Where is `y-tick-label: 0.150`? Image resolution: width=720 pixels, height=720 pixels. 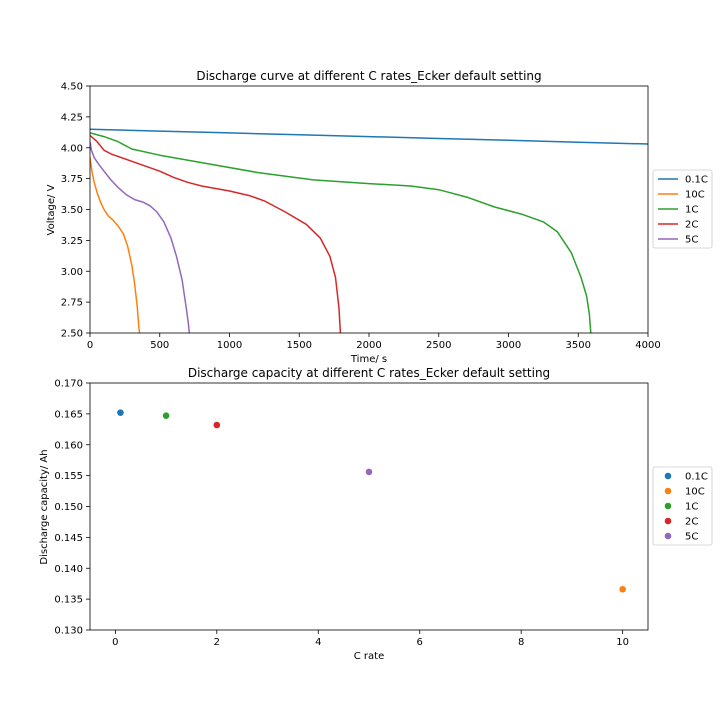 y-tick-label: 0.150 is located at coordinates (68, 507).